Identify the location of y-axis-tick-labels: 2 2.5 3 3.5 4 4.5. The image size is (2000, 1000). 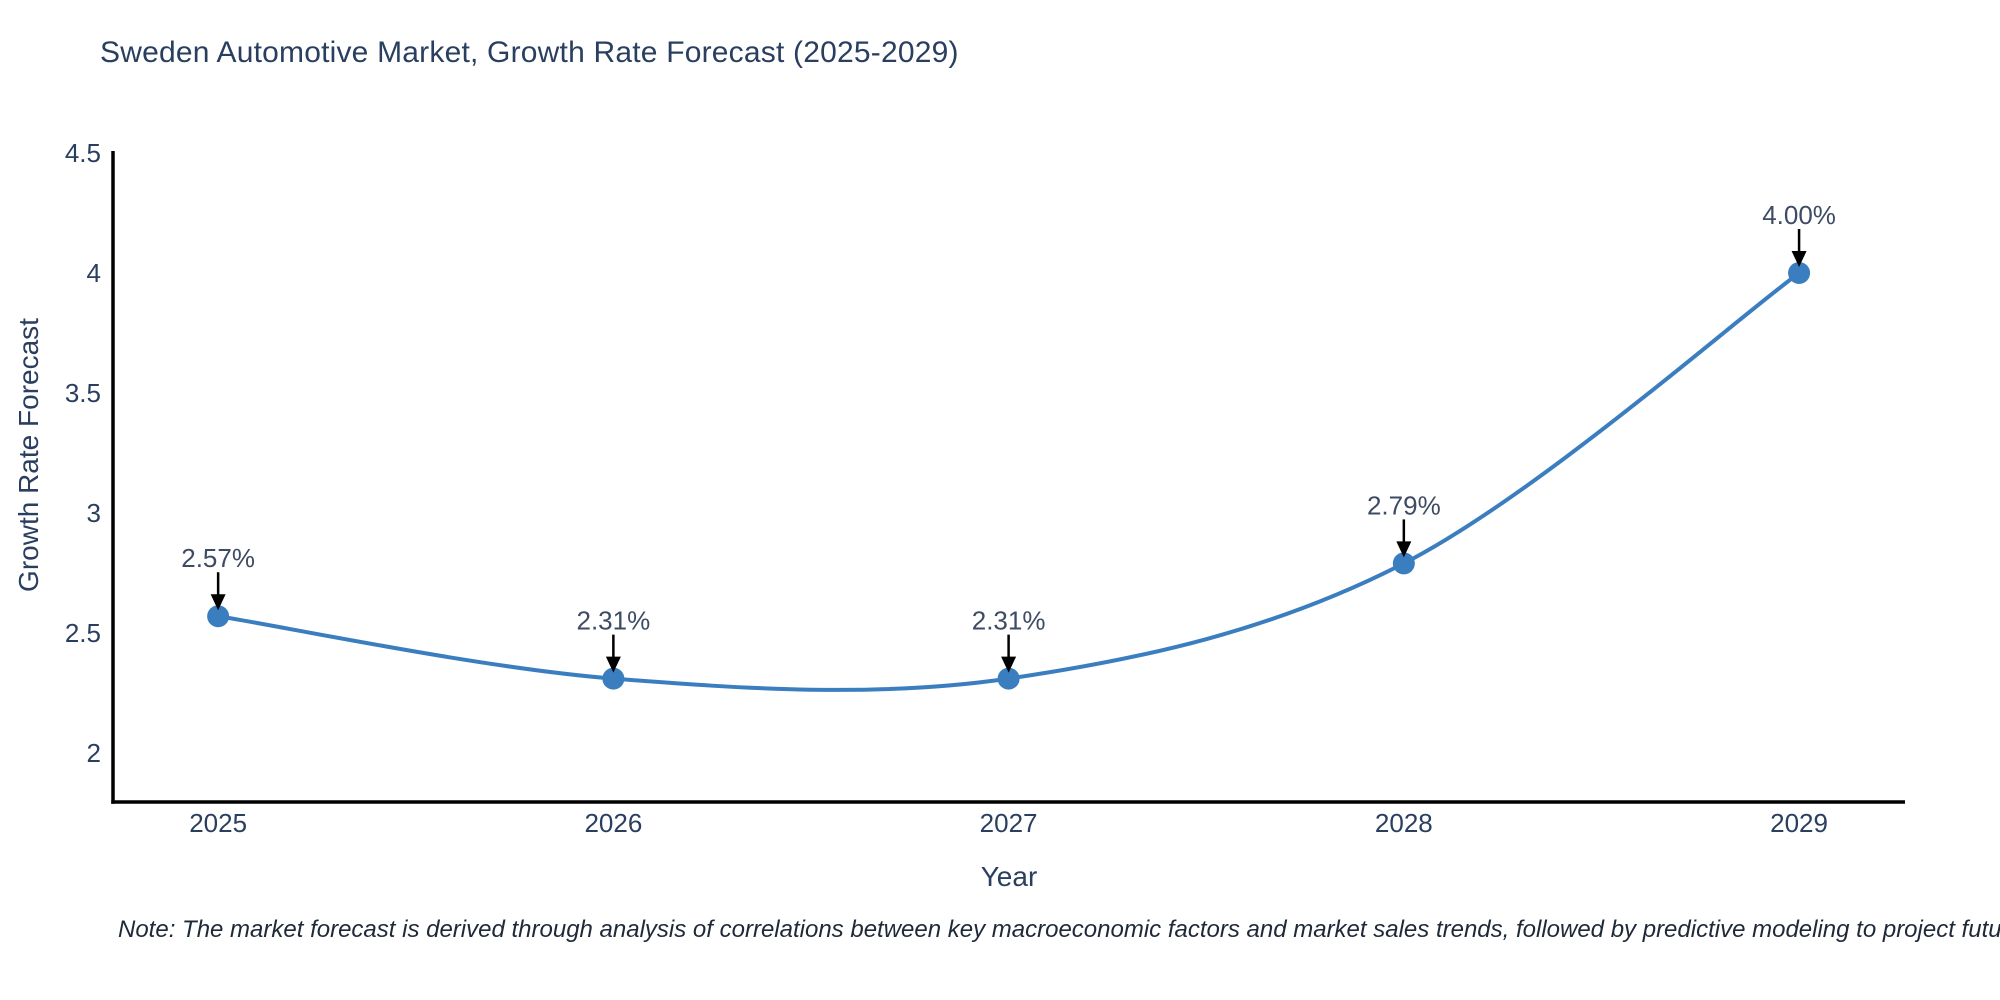
(83, 453).